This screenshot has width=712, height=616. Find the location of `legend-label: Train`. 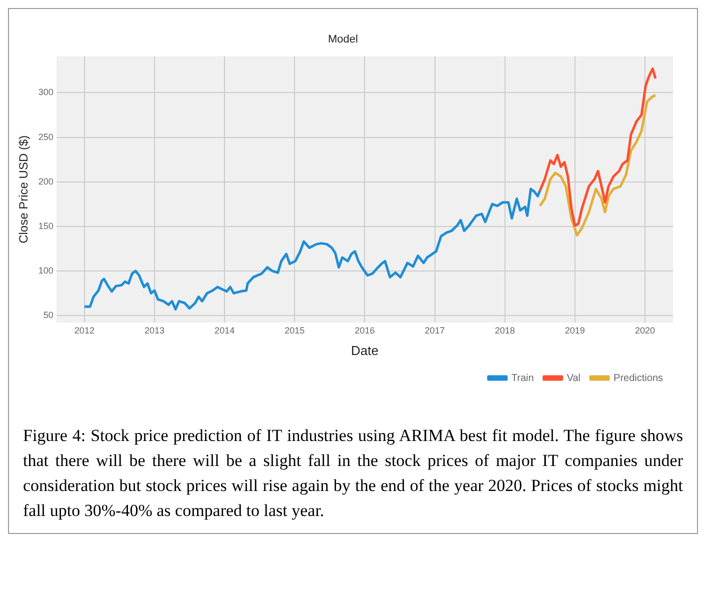

legend-label: Train is located at coordinates (522, 378).